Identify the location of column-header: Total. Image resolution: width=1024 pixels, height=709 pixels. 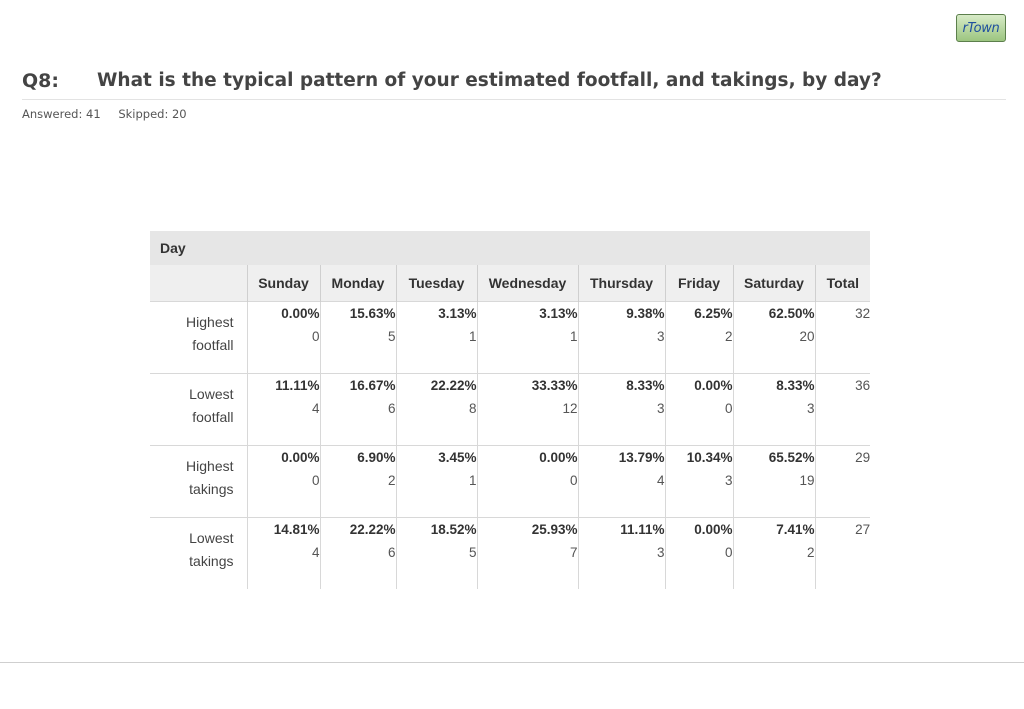
(842, 283).